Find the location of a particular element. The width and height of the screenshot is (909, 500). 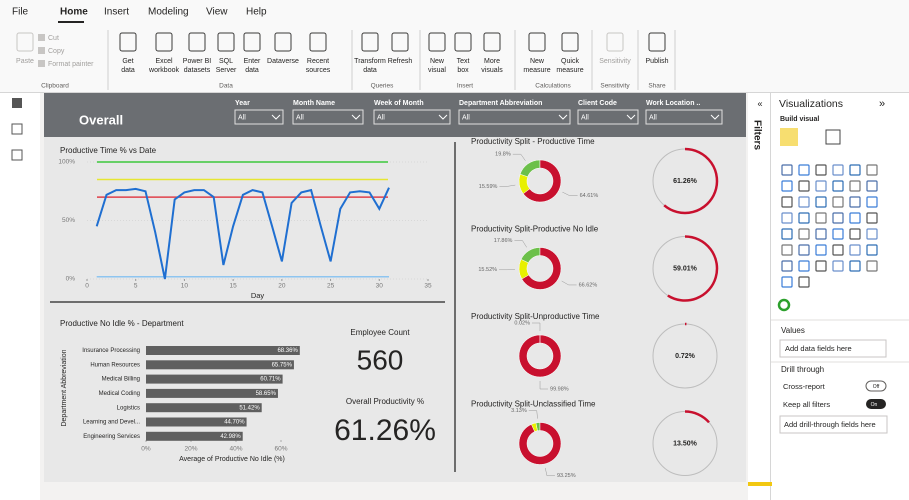

ribbon-button: New is located at coordinates (437, 61).